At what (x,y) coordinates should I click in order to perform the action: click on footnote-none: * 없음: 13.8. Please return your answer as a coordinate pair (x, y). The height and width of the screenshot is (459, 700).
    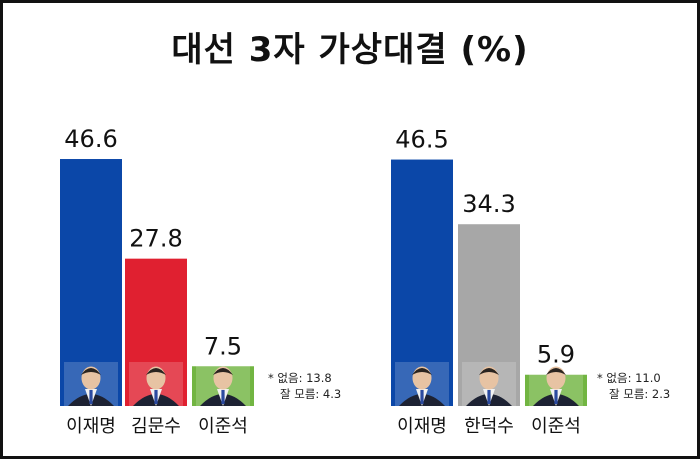
    Looking at the image, I should click on (300, 378).